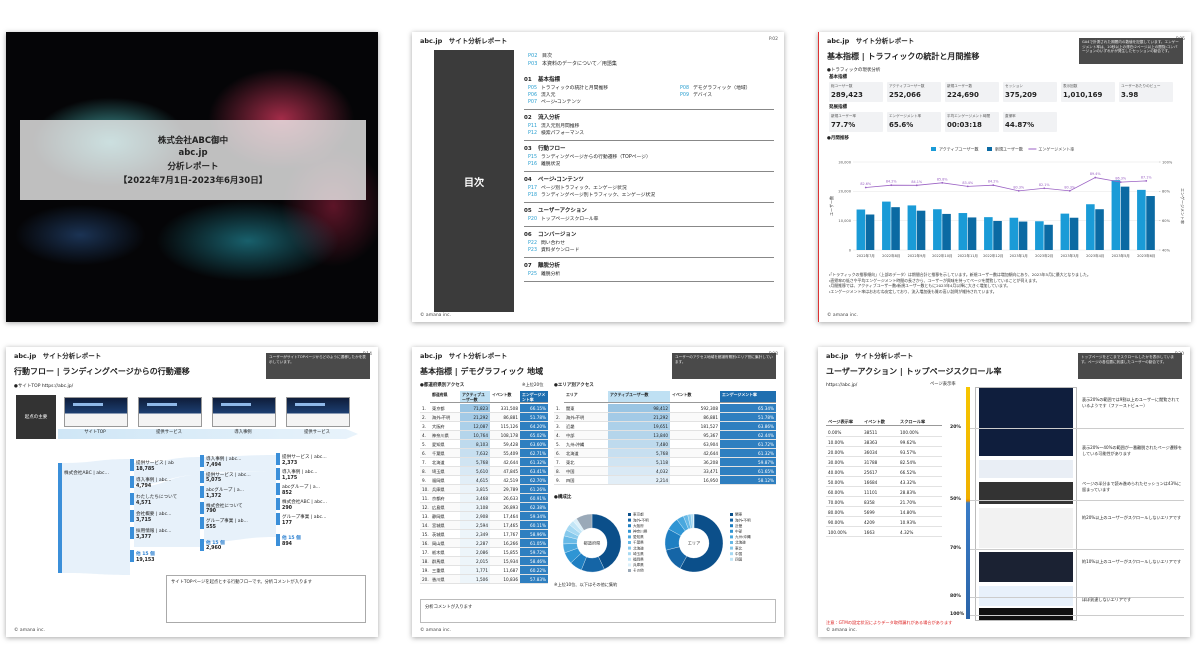  Describe the element at coordinates (1132, 561) in the screenshot. I see `finding-text: 約10%以上のユーザーがスクロールしないエリアです` at that location.